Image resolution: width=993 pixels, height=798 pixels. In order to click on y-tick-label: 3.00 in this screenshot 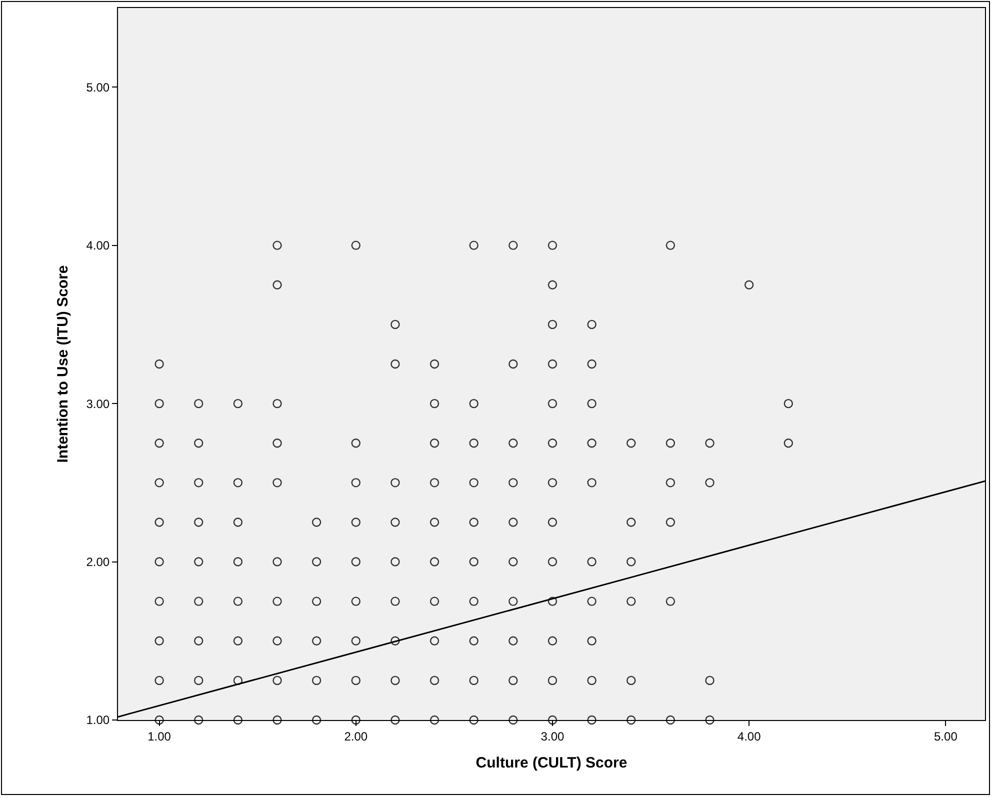, I will do `click(98, 403)`.